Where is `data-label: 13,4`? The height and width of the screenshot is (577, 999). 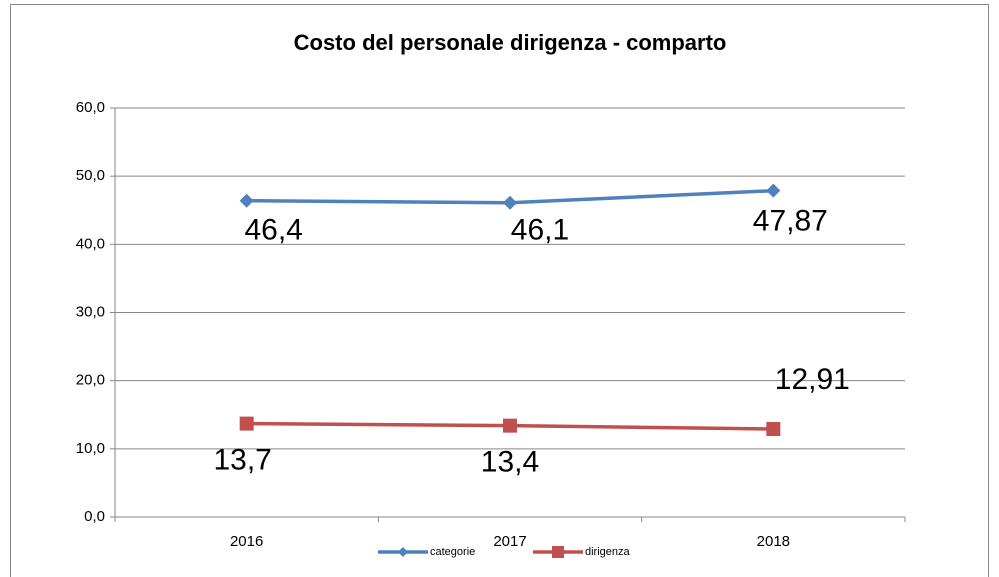 data-label: 13,4 is located at coordinates (510, 462).